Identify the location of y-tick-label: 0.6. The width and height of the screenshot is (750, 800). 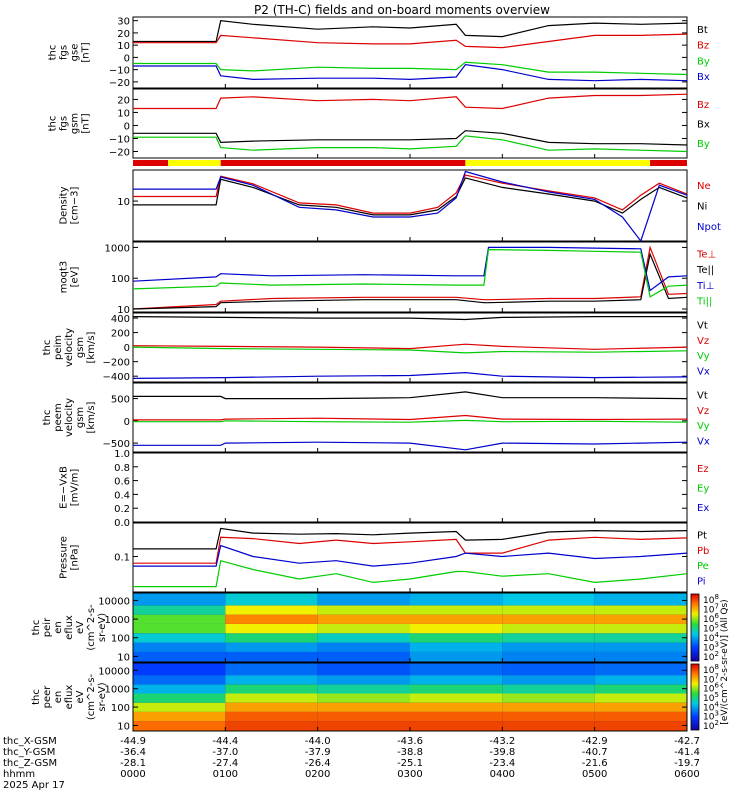
(122, 482).